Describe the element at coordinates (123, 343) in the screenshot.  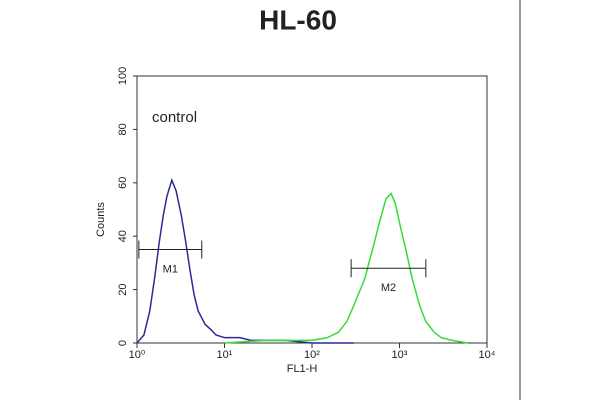
I see `y-tick-label: 0` at that location.